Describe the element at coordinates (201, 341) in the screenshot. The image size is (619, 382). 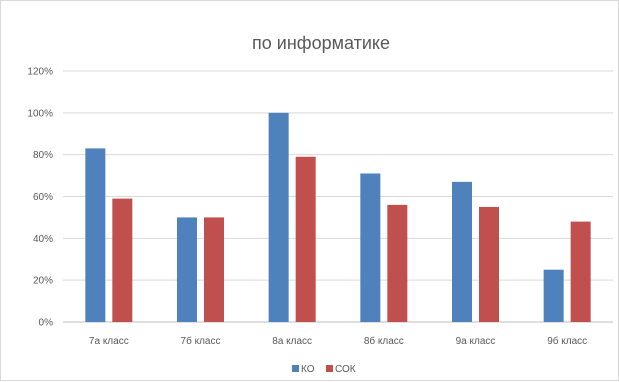
I see `x-tick-label: 7б класс` at that location.